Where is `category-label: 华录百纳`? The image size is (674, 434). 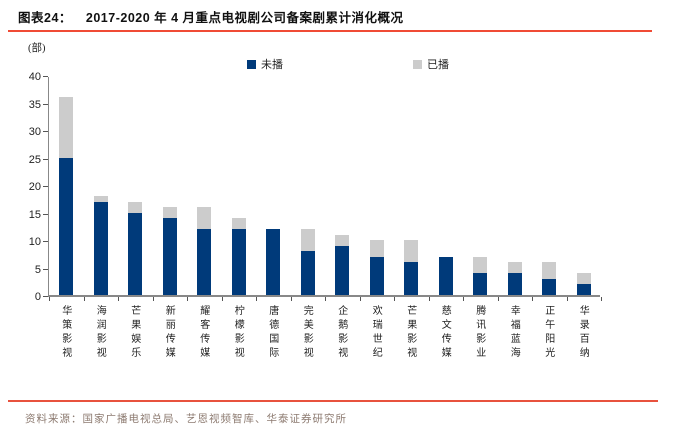
category-label: 华录百纳 is located at coordinates (583, 333).